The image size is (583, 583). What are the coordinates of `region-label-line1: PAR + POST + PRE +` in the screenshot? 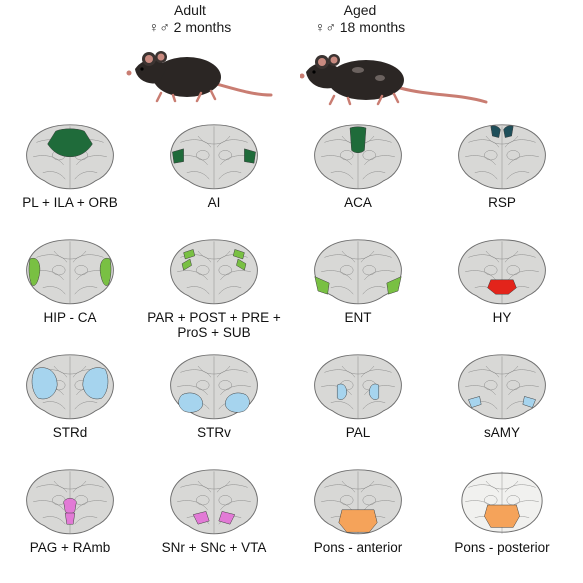 It's located at (214, 317).